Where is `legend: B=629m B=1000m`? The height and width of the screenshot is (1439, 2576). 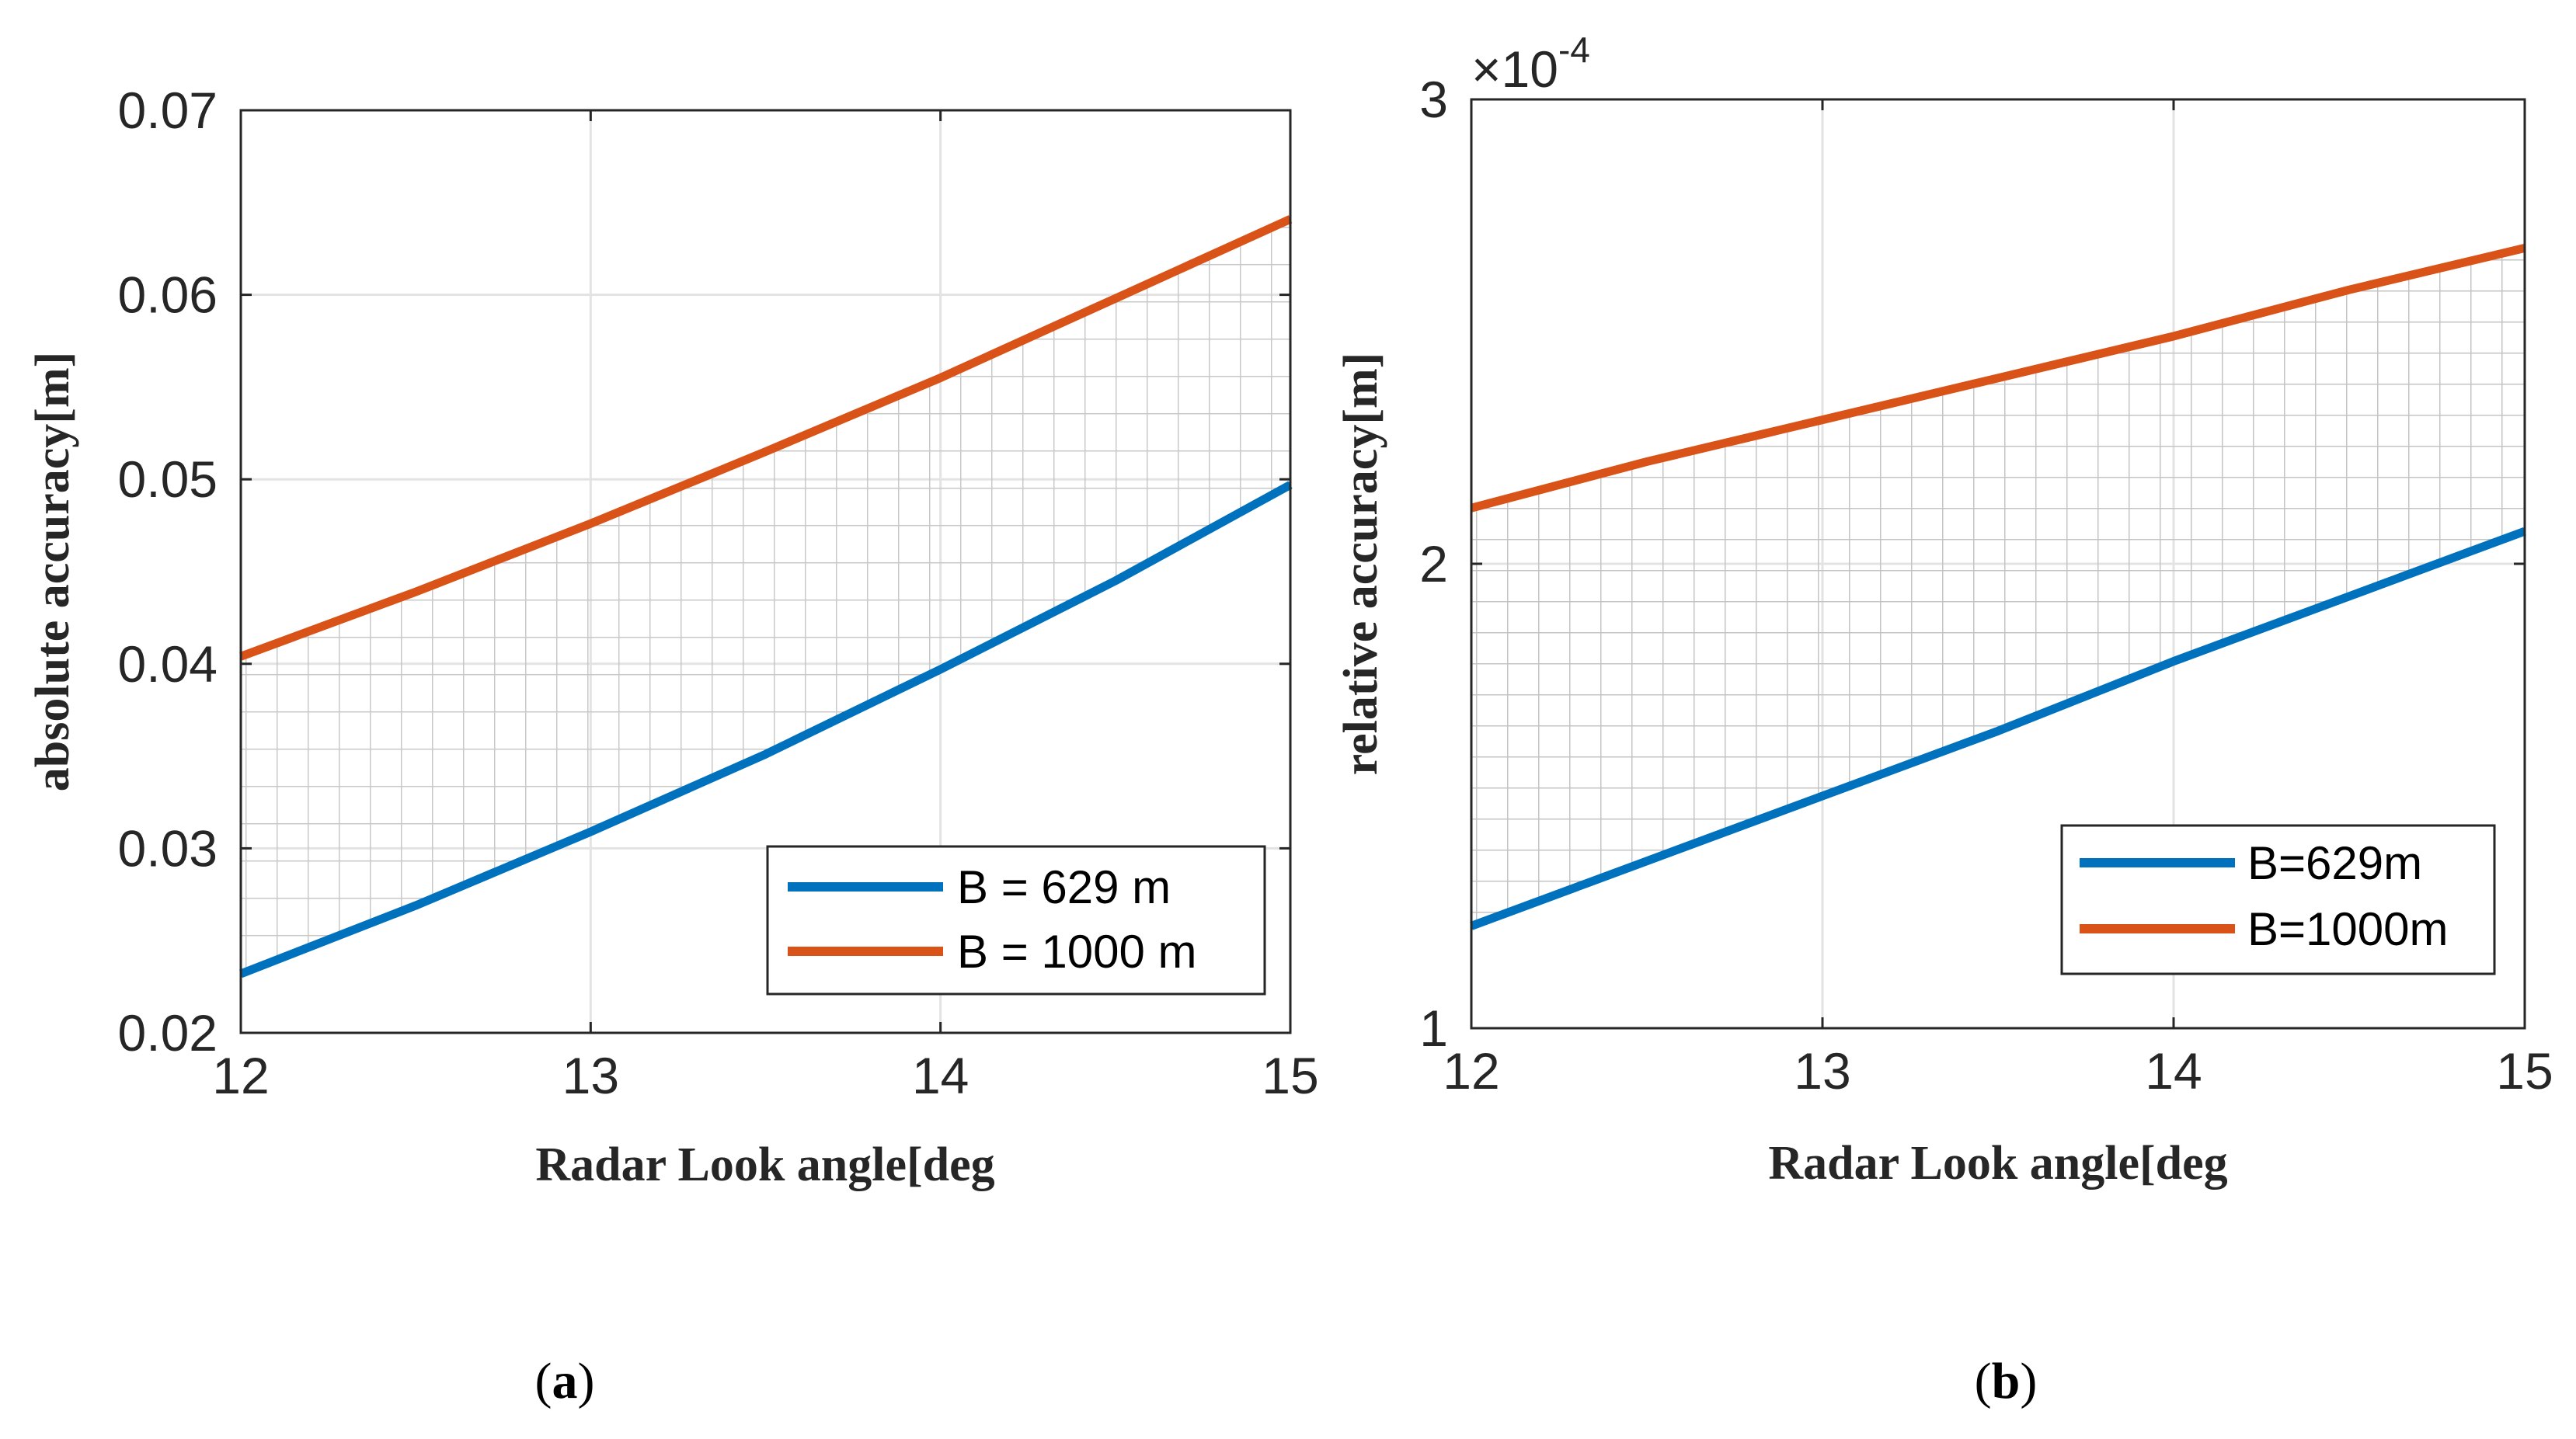 legend: B=629m B=1000m is located at coordinates (2278, 899).